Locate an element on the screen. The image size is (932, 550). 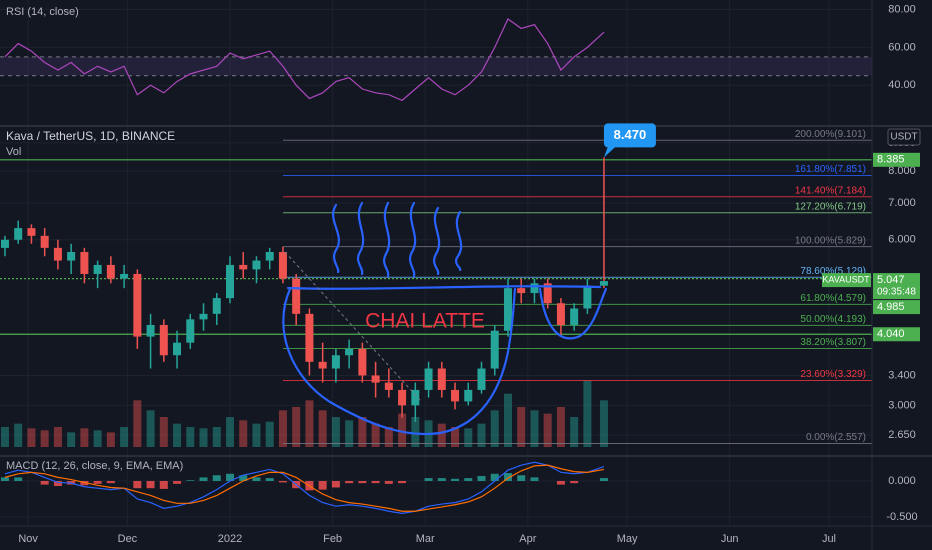
symbol-label: KAVAUSDT is located at coordinates (846, 279).